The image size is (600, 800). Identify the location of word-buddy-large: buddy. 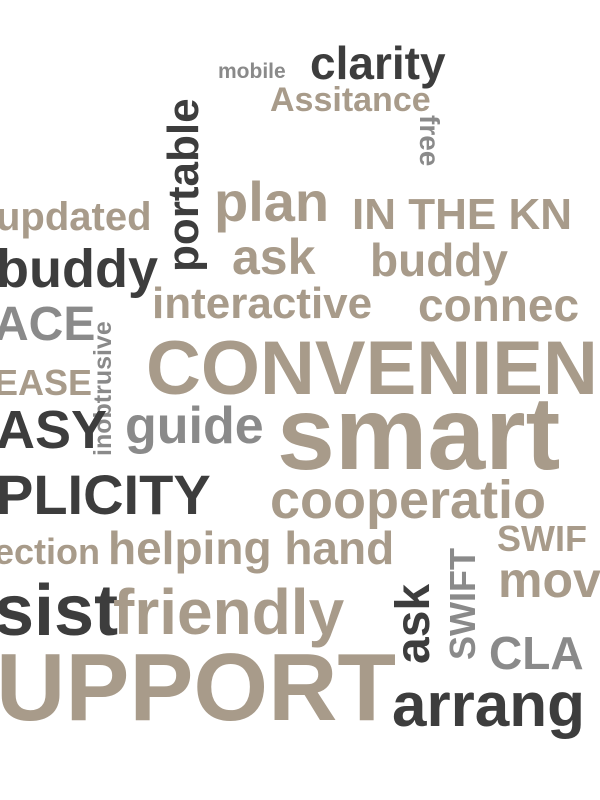
(79, 269).